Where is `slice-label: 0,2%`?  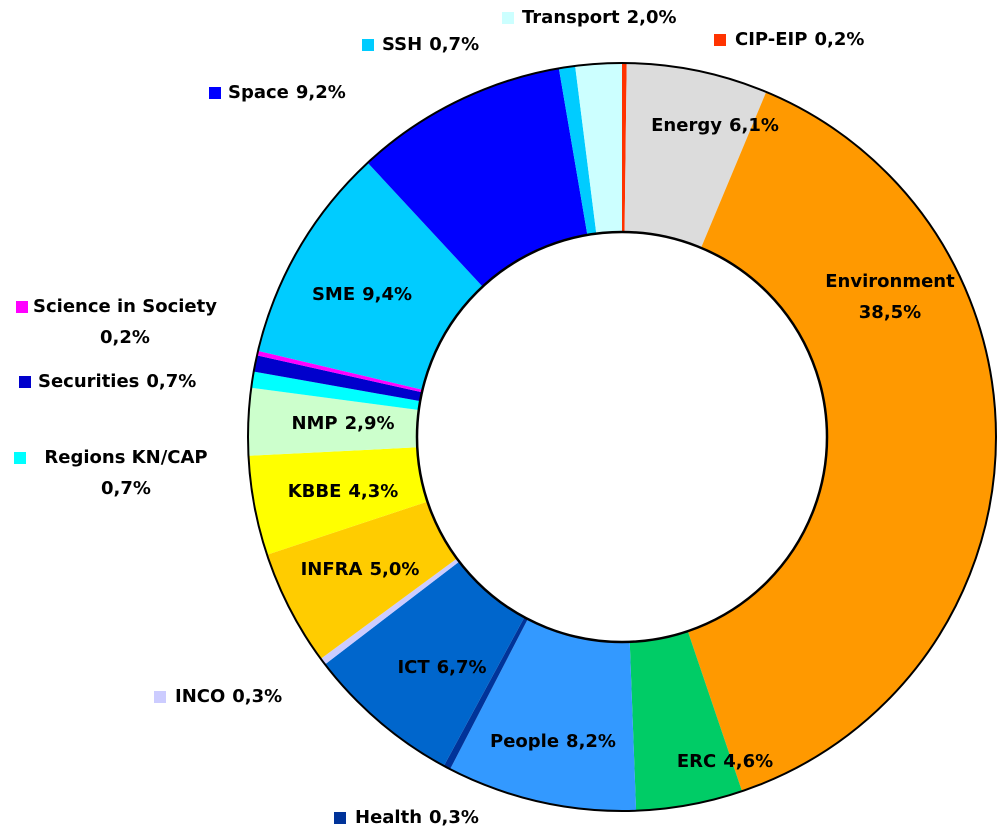
slice-label: 0,2% is located at coordinates (125, 337).